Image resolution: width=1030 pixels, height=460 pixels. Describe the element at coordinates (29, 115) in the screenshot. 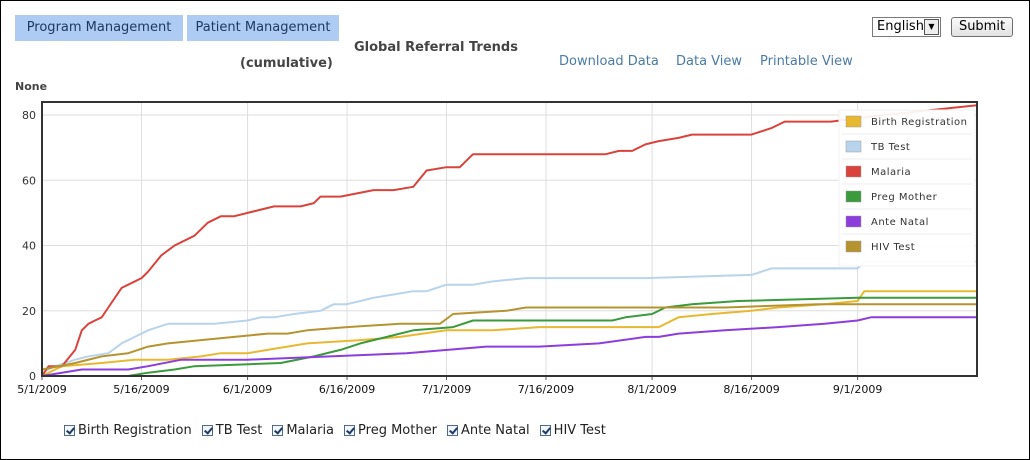

I see `y-tick-label: 80` at that location.